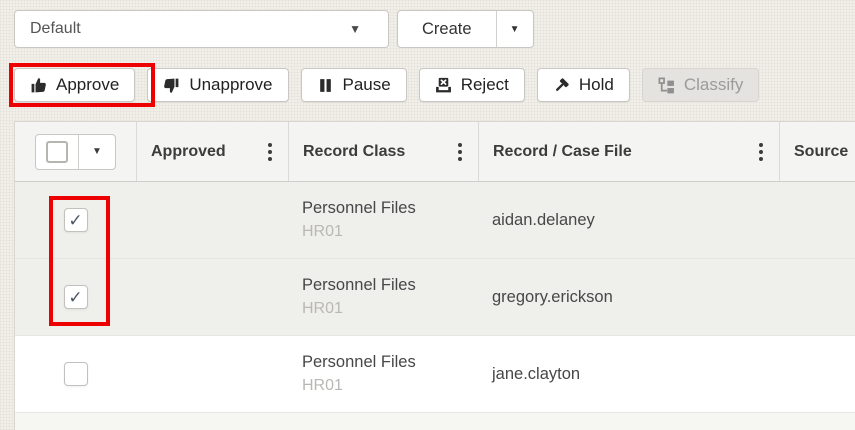  Describe the element at coordinates (666, 85) in the screenshot. I see `classify-tree-icon` at that location.